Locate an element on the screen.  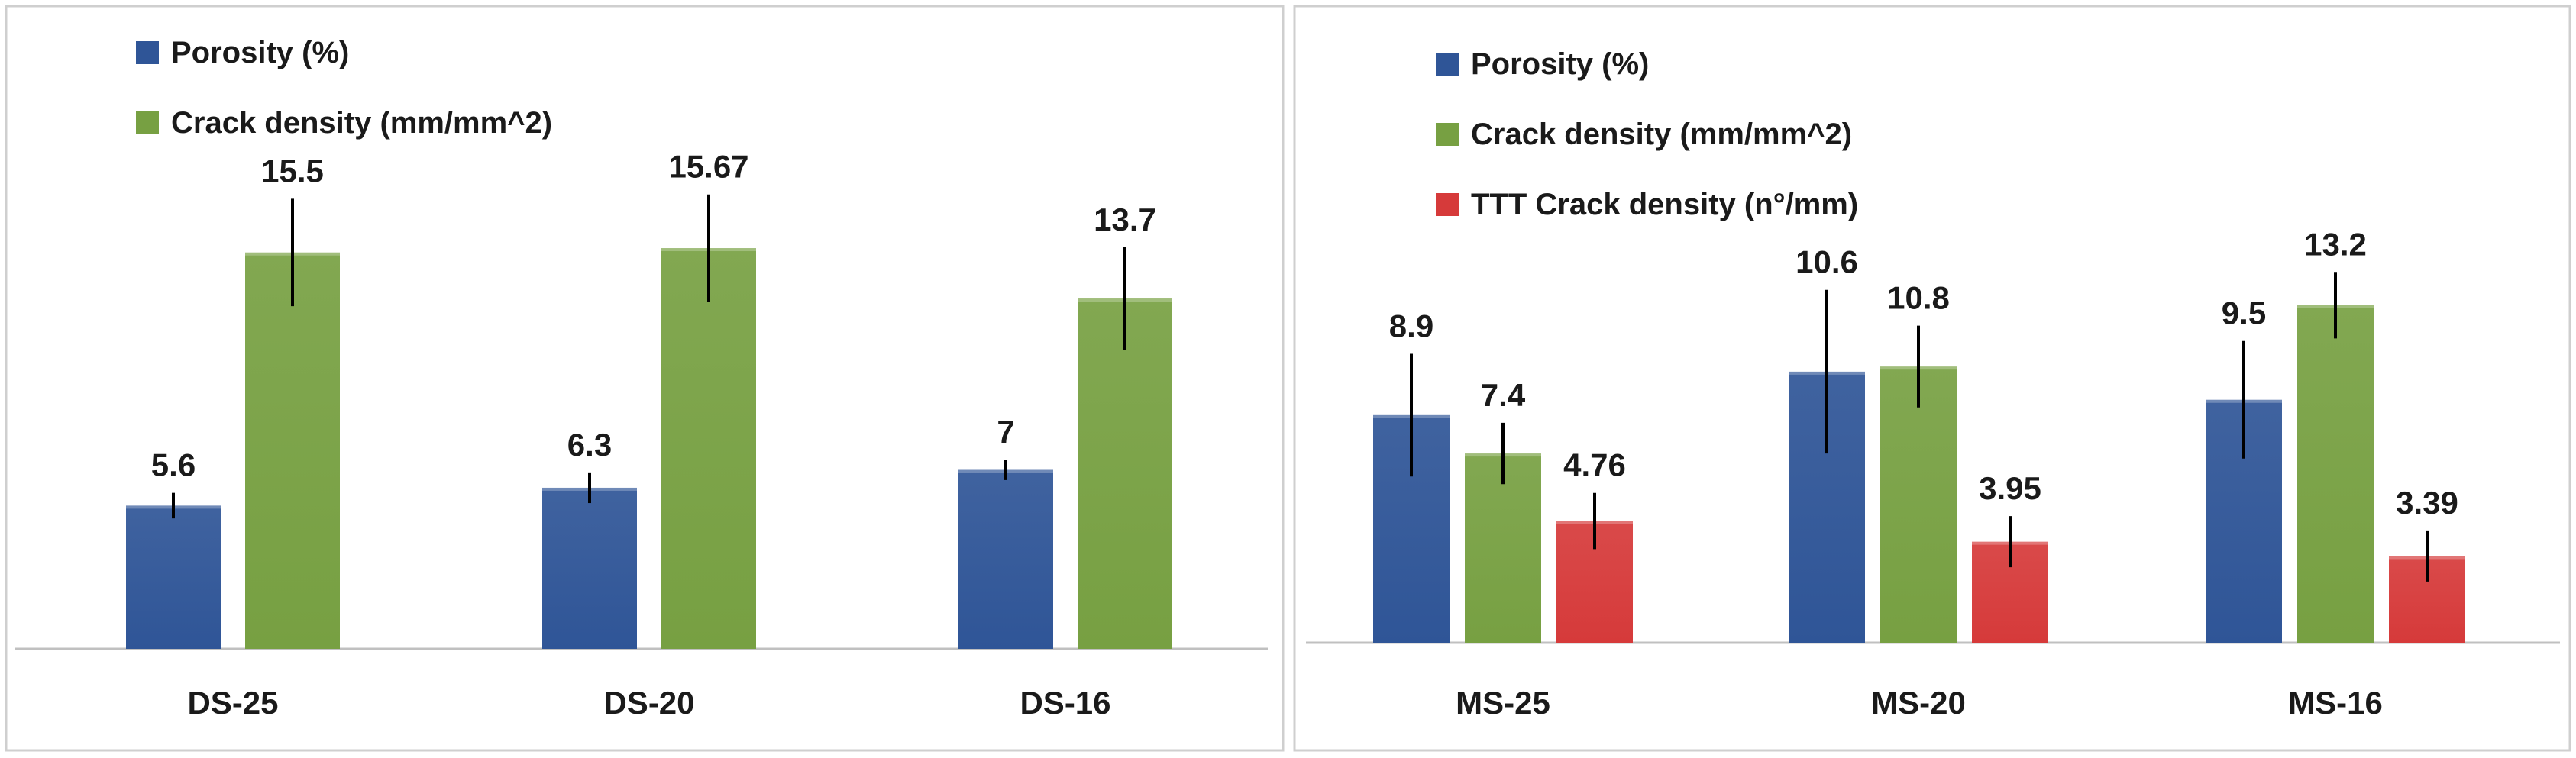
data-label: 7.4 is located at coordinates (1503, 395).